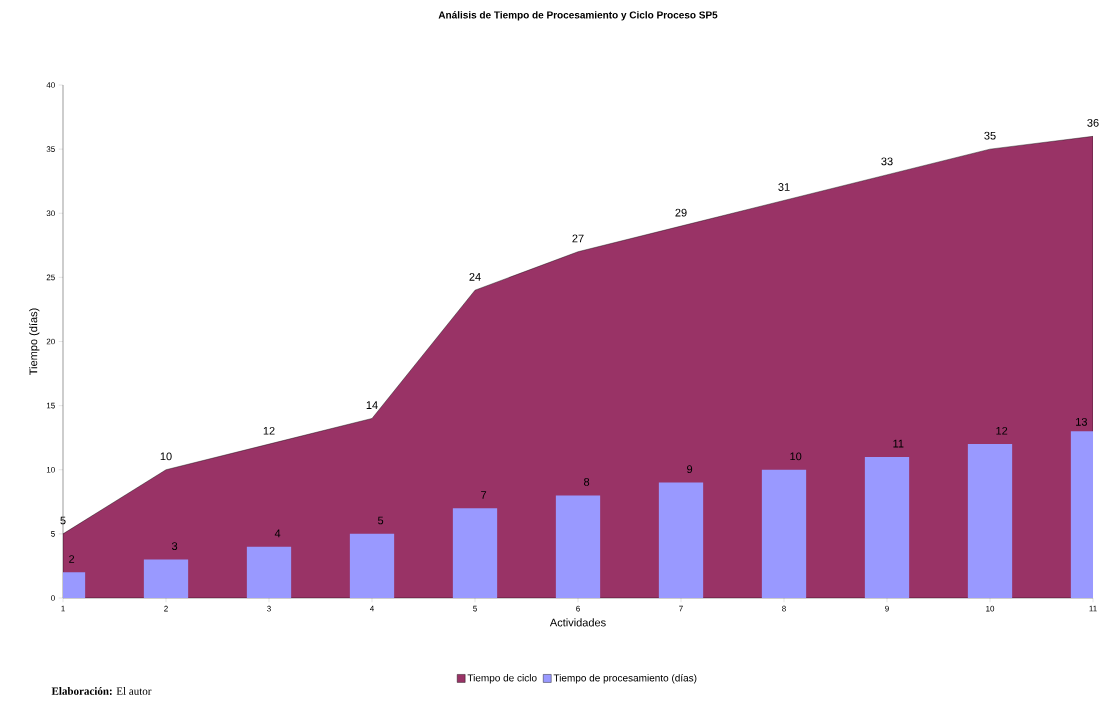 The image size is (1103, 721). What do you see at coordinates (50, 149) in the screenshot?
I see `y-tick-label: 35` at bounding box center [50, 149].